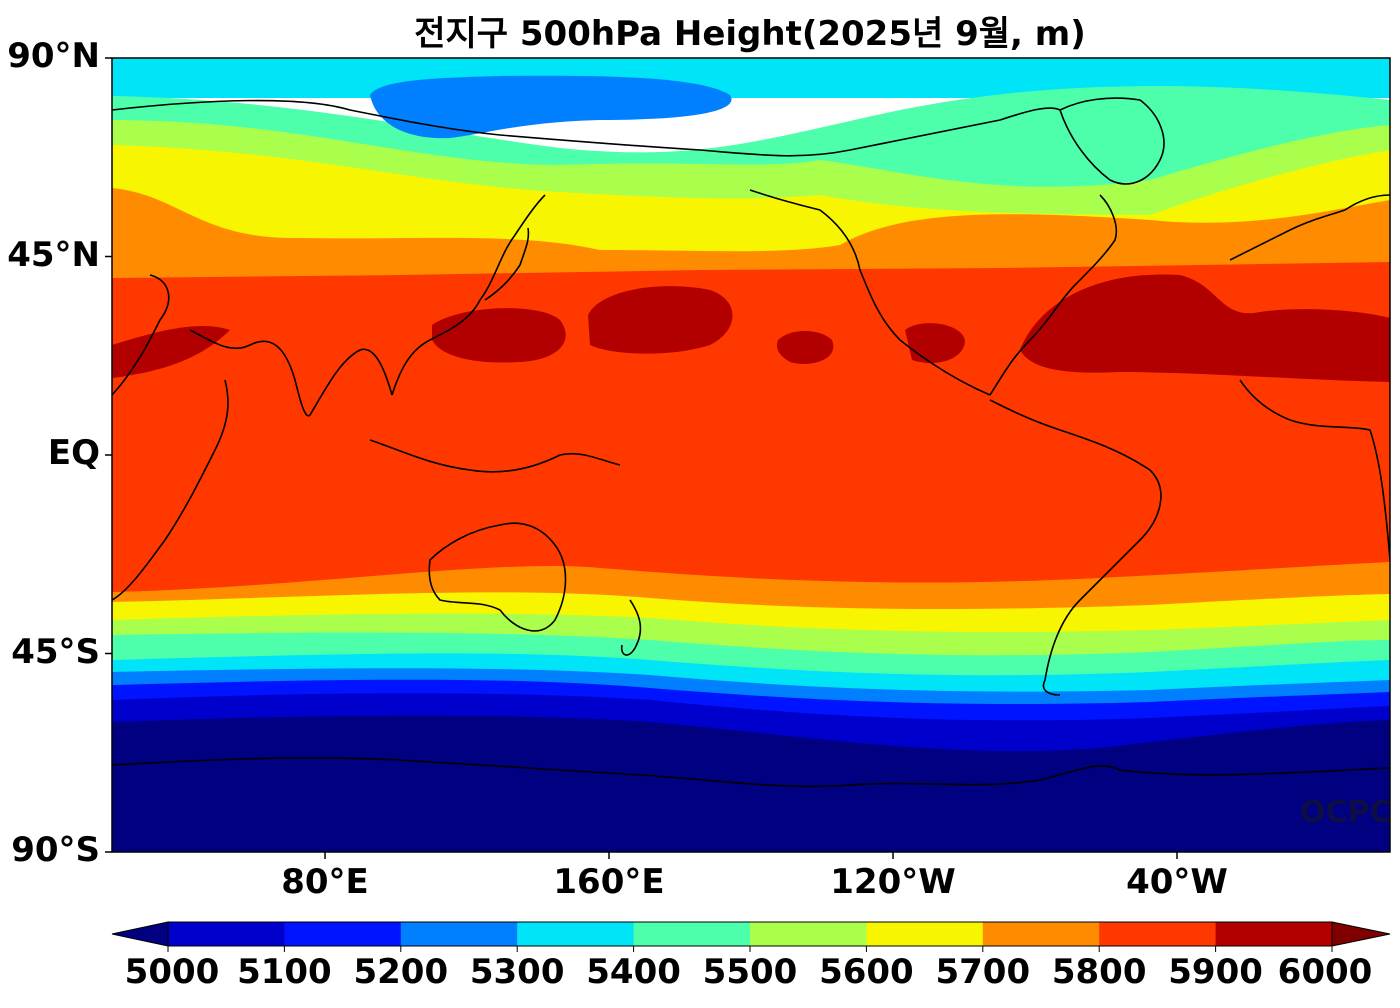 Image resolution: width=1400 pixels, height=1008 pixels. I want to click on colorbar-level-label: 5000, so click(172, 972).